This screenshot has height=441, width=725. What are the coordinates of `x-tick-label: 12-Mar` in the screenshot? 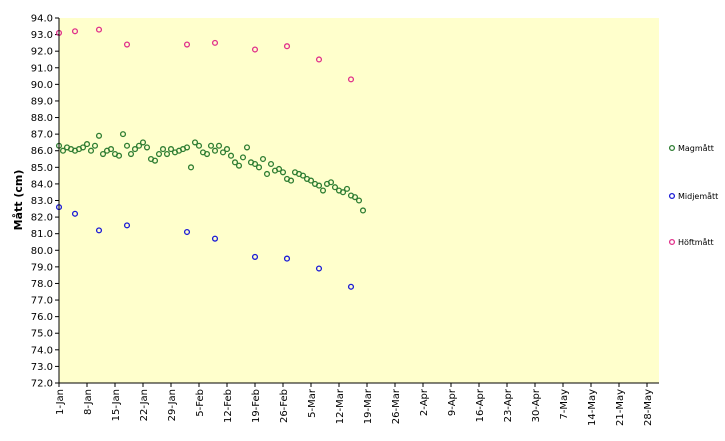 It's located at (340, 406).